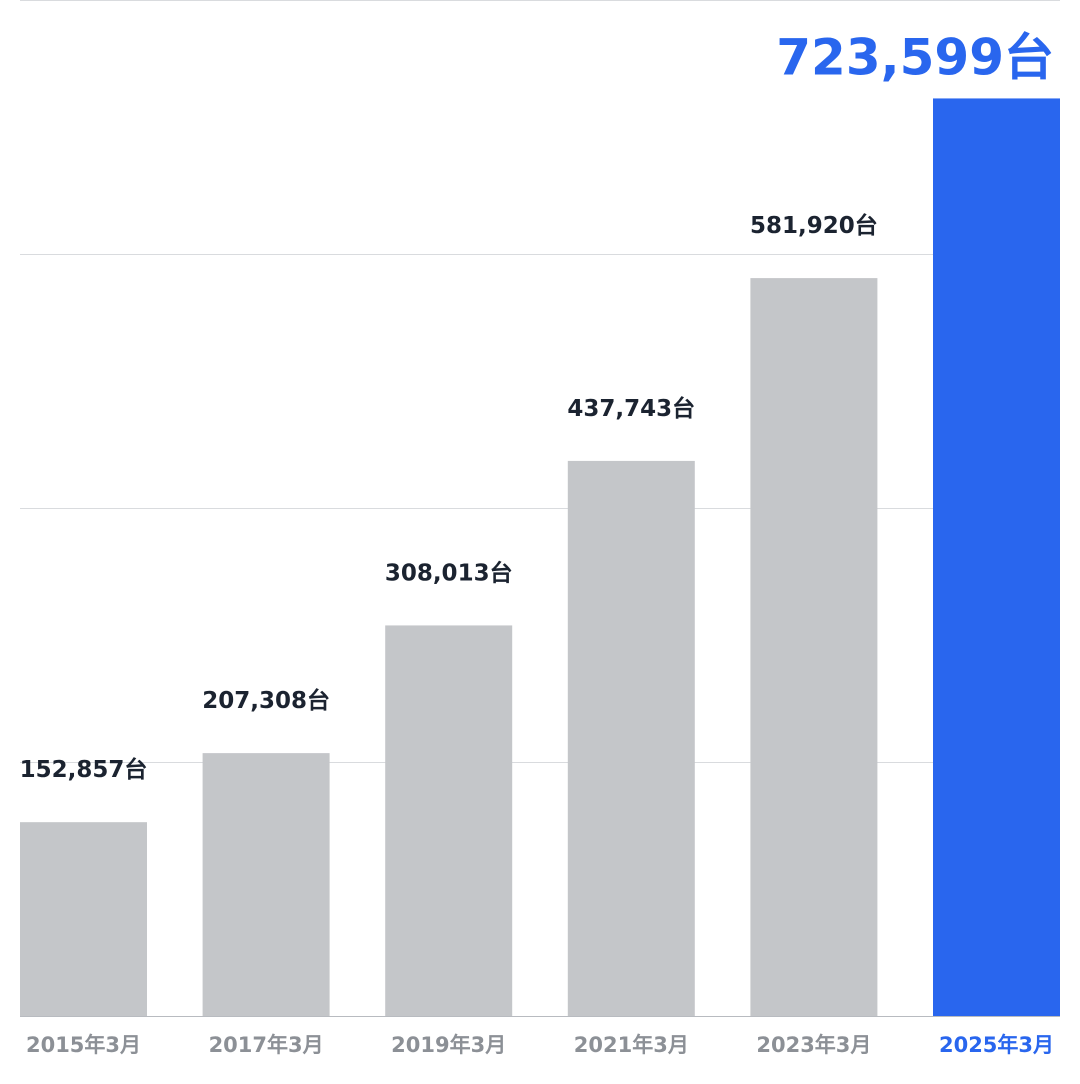  Describe the element at coordinates (814, 647) in the screenshot. I see `bar-2023年3月` at that location.